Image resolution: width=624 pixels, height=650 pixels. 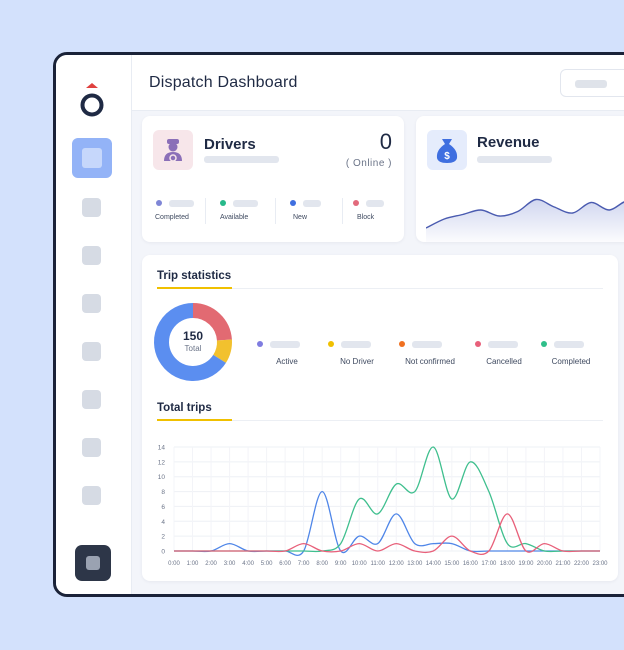 I want to click on top-bar: Dispatch Dashboard, so click(x=378, y=83).